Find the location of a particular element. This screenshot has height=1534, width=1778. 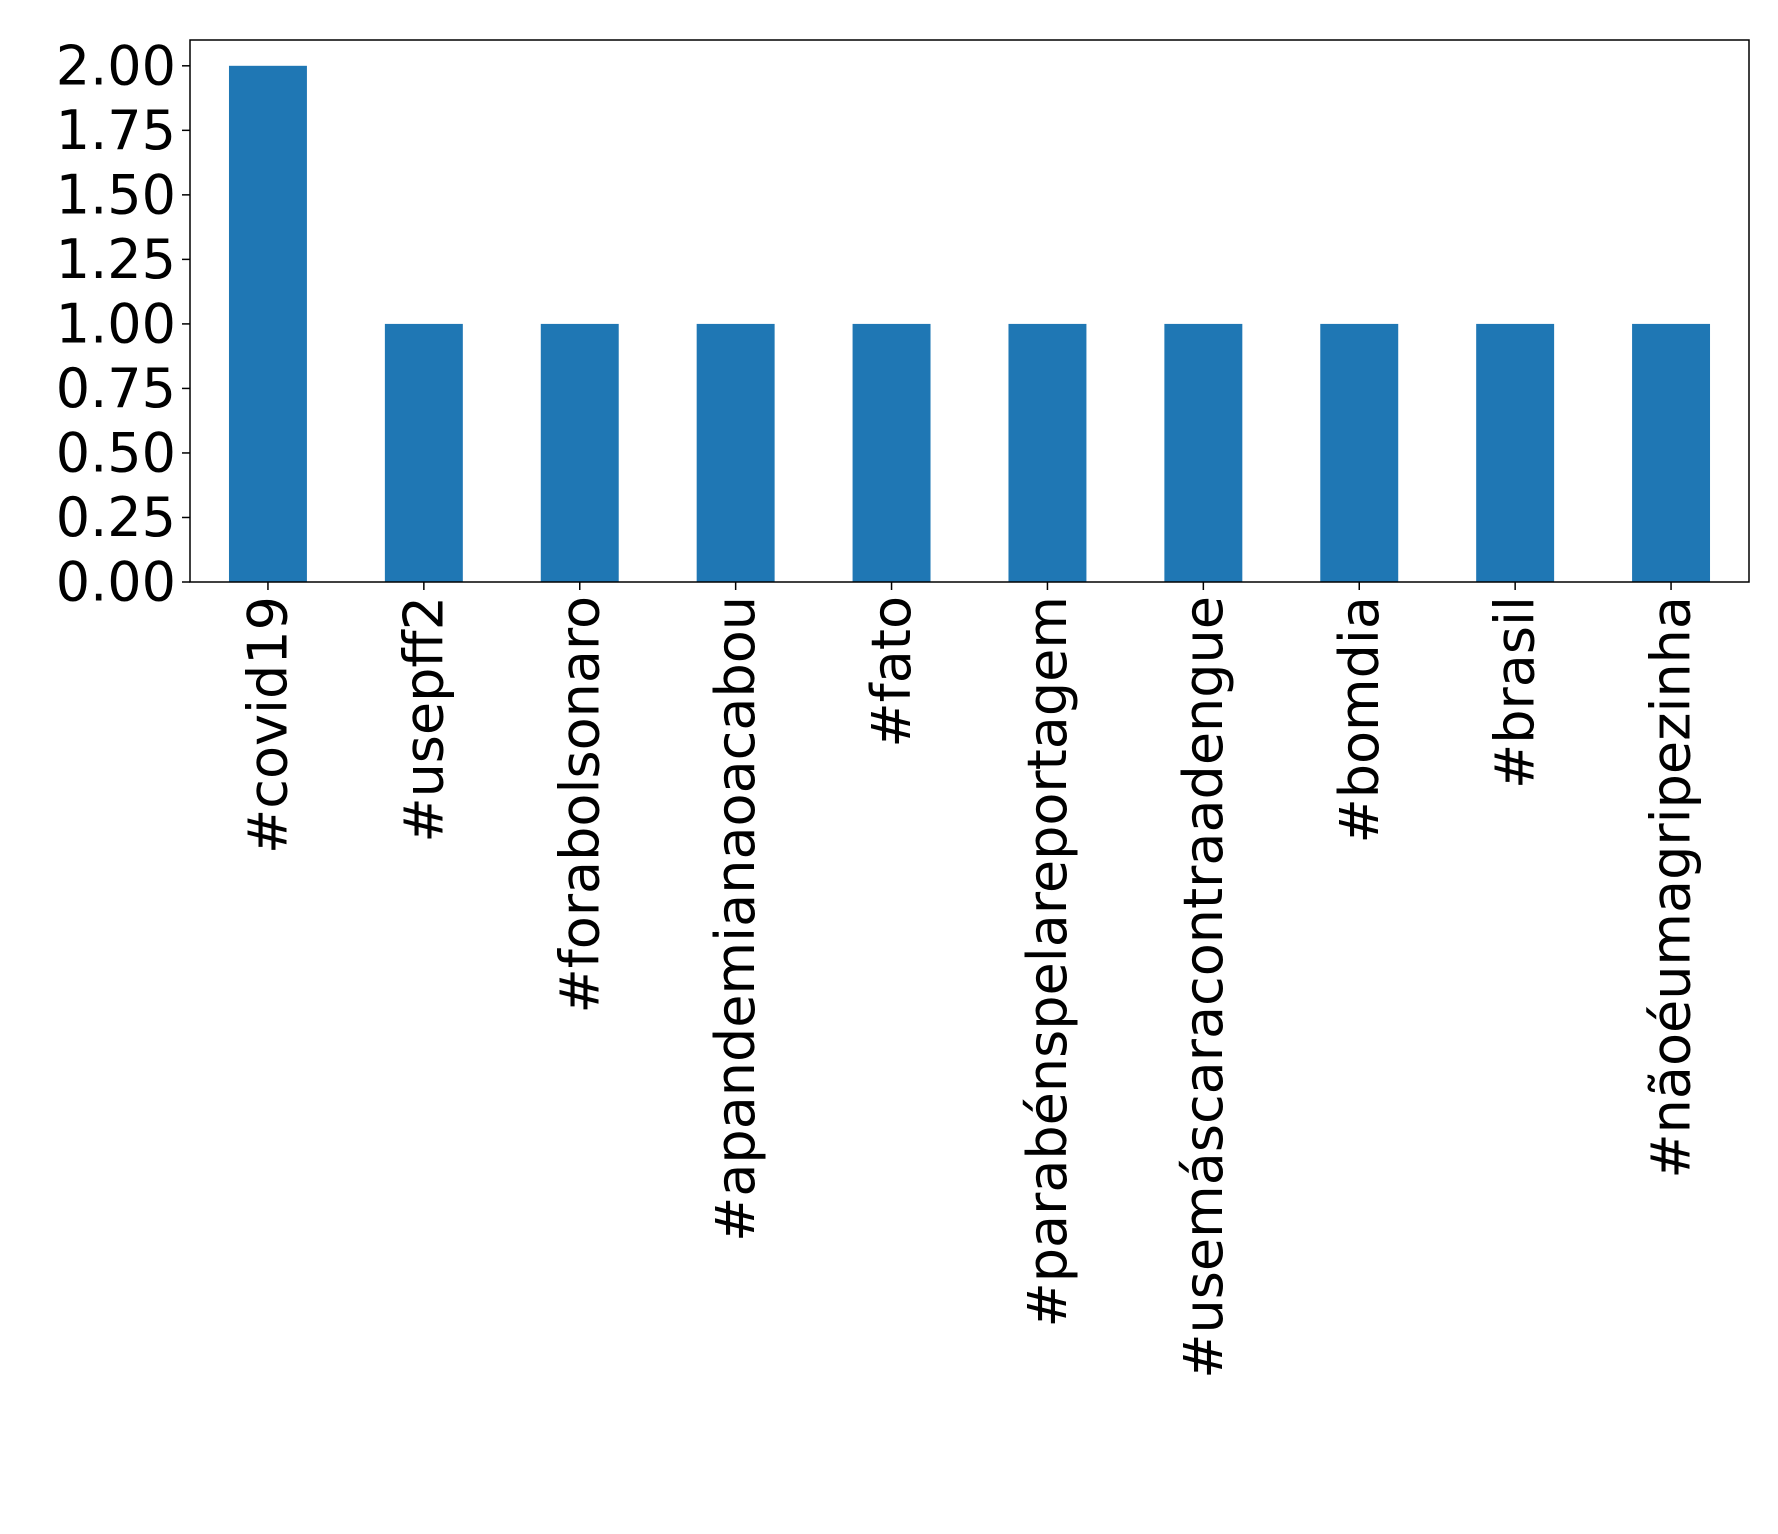

y-tick-label: 1.75 is located at coordinates (116, 130).